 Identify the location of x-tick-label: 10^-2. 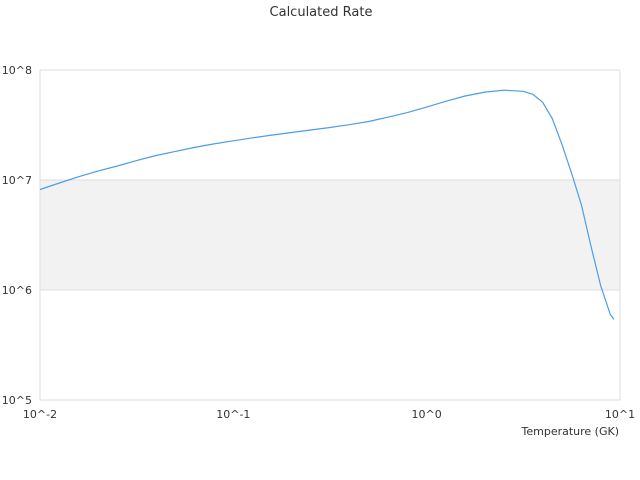
(40, 414).